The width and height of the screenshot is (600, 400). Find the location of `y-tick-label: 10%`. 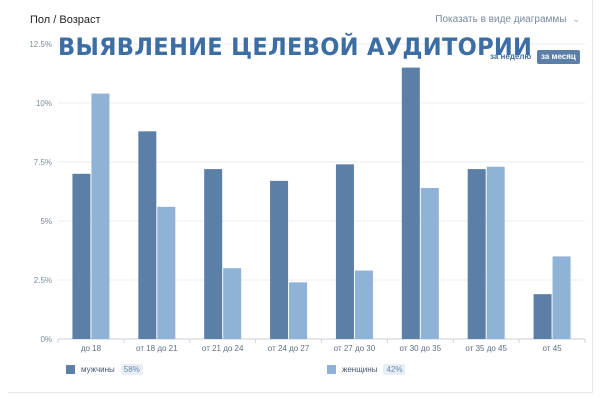

y-tick-label: 10% is located at coordinates (44, 103).